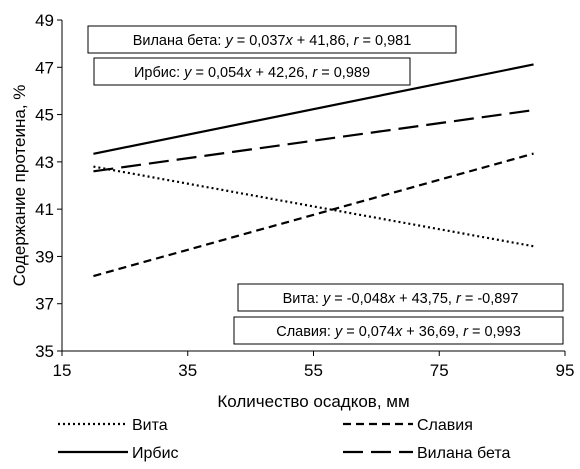  I want to click on equation-text: Ирбис: y = 0,054x + 42,26, r = 0,989, so click(252, 73).